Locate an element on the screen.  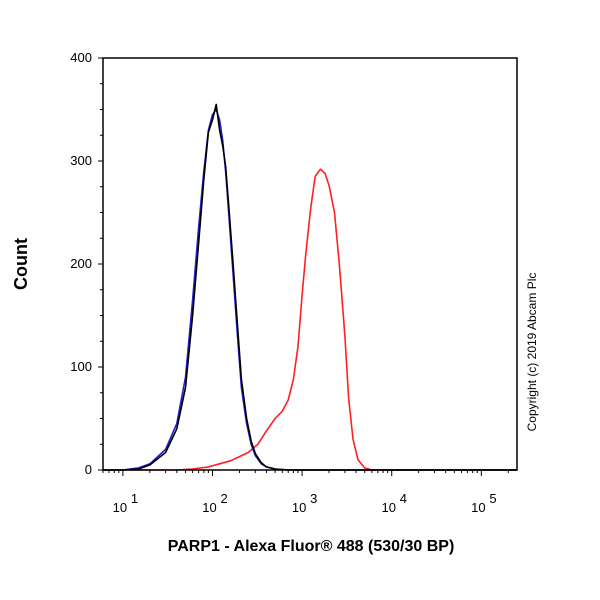
x-tick-exponent: 5 is located at coordinates (492, 498).